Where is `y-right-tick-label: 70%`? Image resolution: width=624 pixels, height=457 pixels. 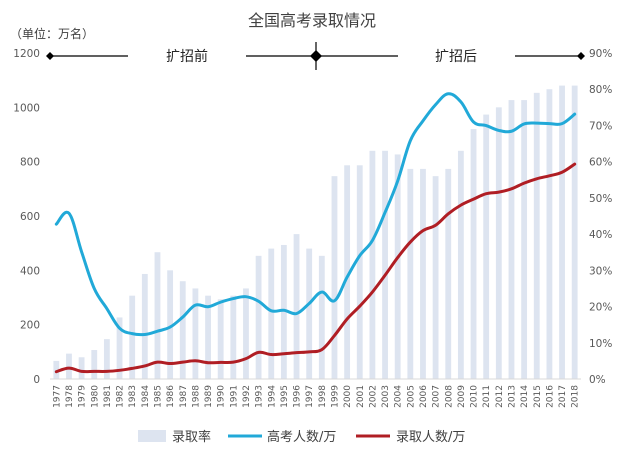 y-right-tick-label: 70% is located at coordinates (600, 126).